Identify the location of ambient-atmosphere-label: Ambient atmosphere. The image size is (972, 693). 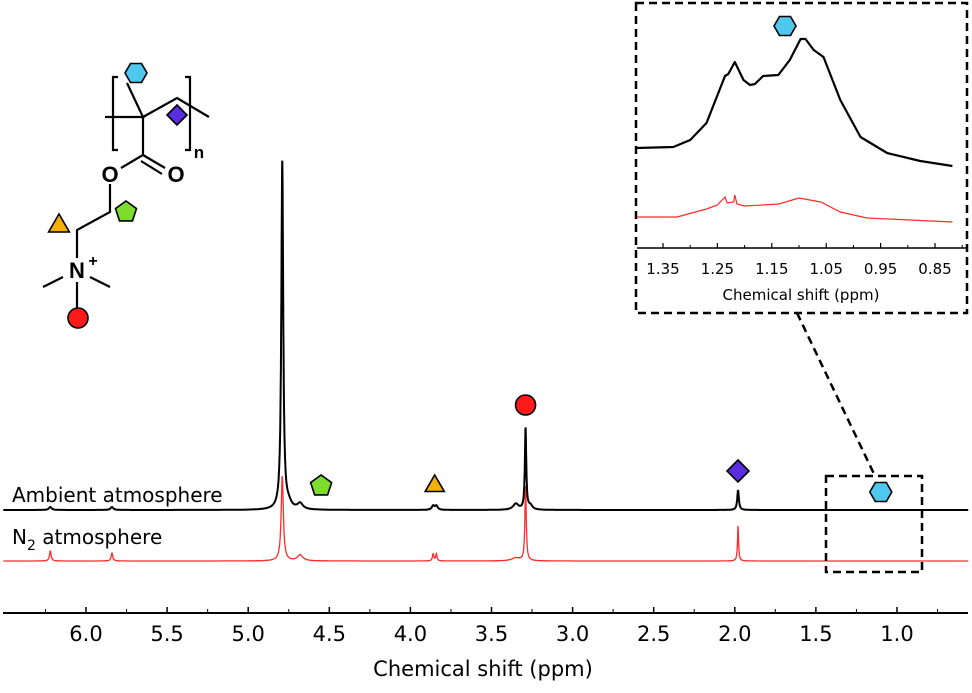
(117, 495).